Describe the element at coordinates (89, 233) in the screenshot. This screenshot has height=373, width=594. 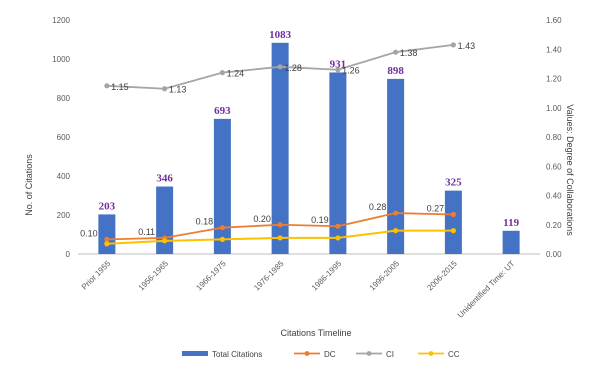
I see `line-data-label: 0.10` at that location.